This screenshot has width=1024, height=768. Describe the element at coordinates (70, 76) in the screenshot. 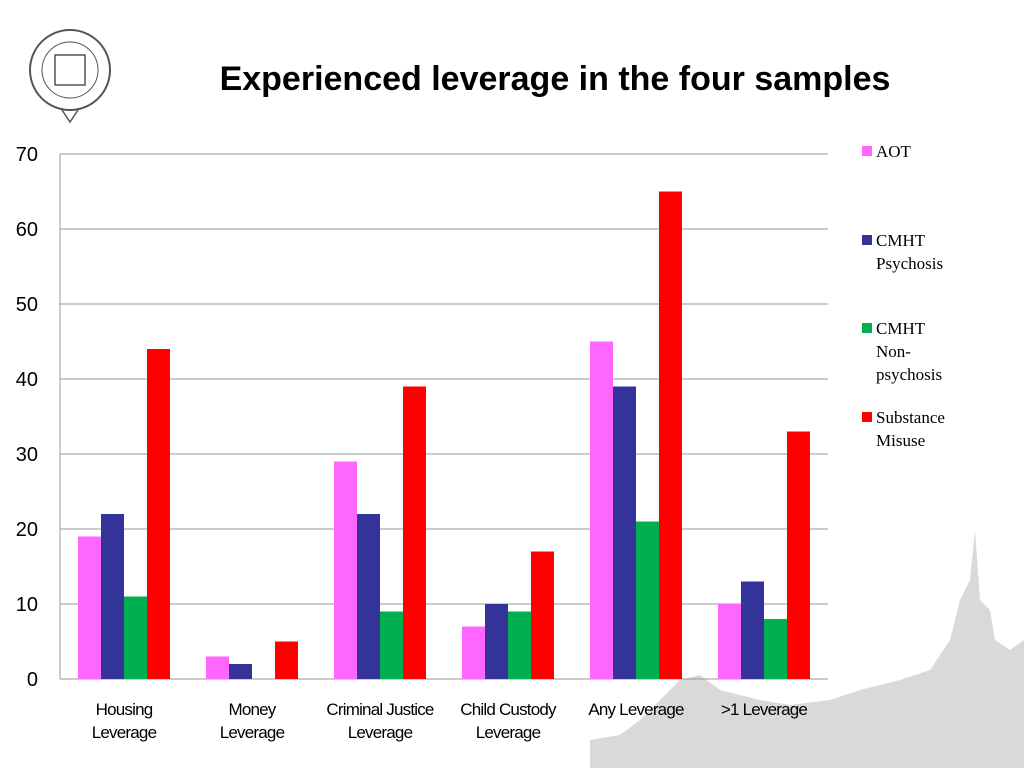

I see `university-logo` at that location.